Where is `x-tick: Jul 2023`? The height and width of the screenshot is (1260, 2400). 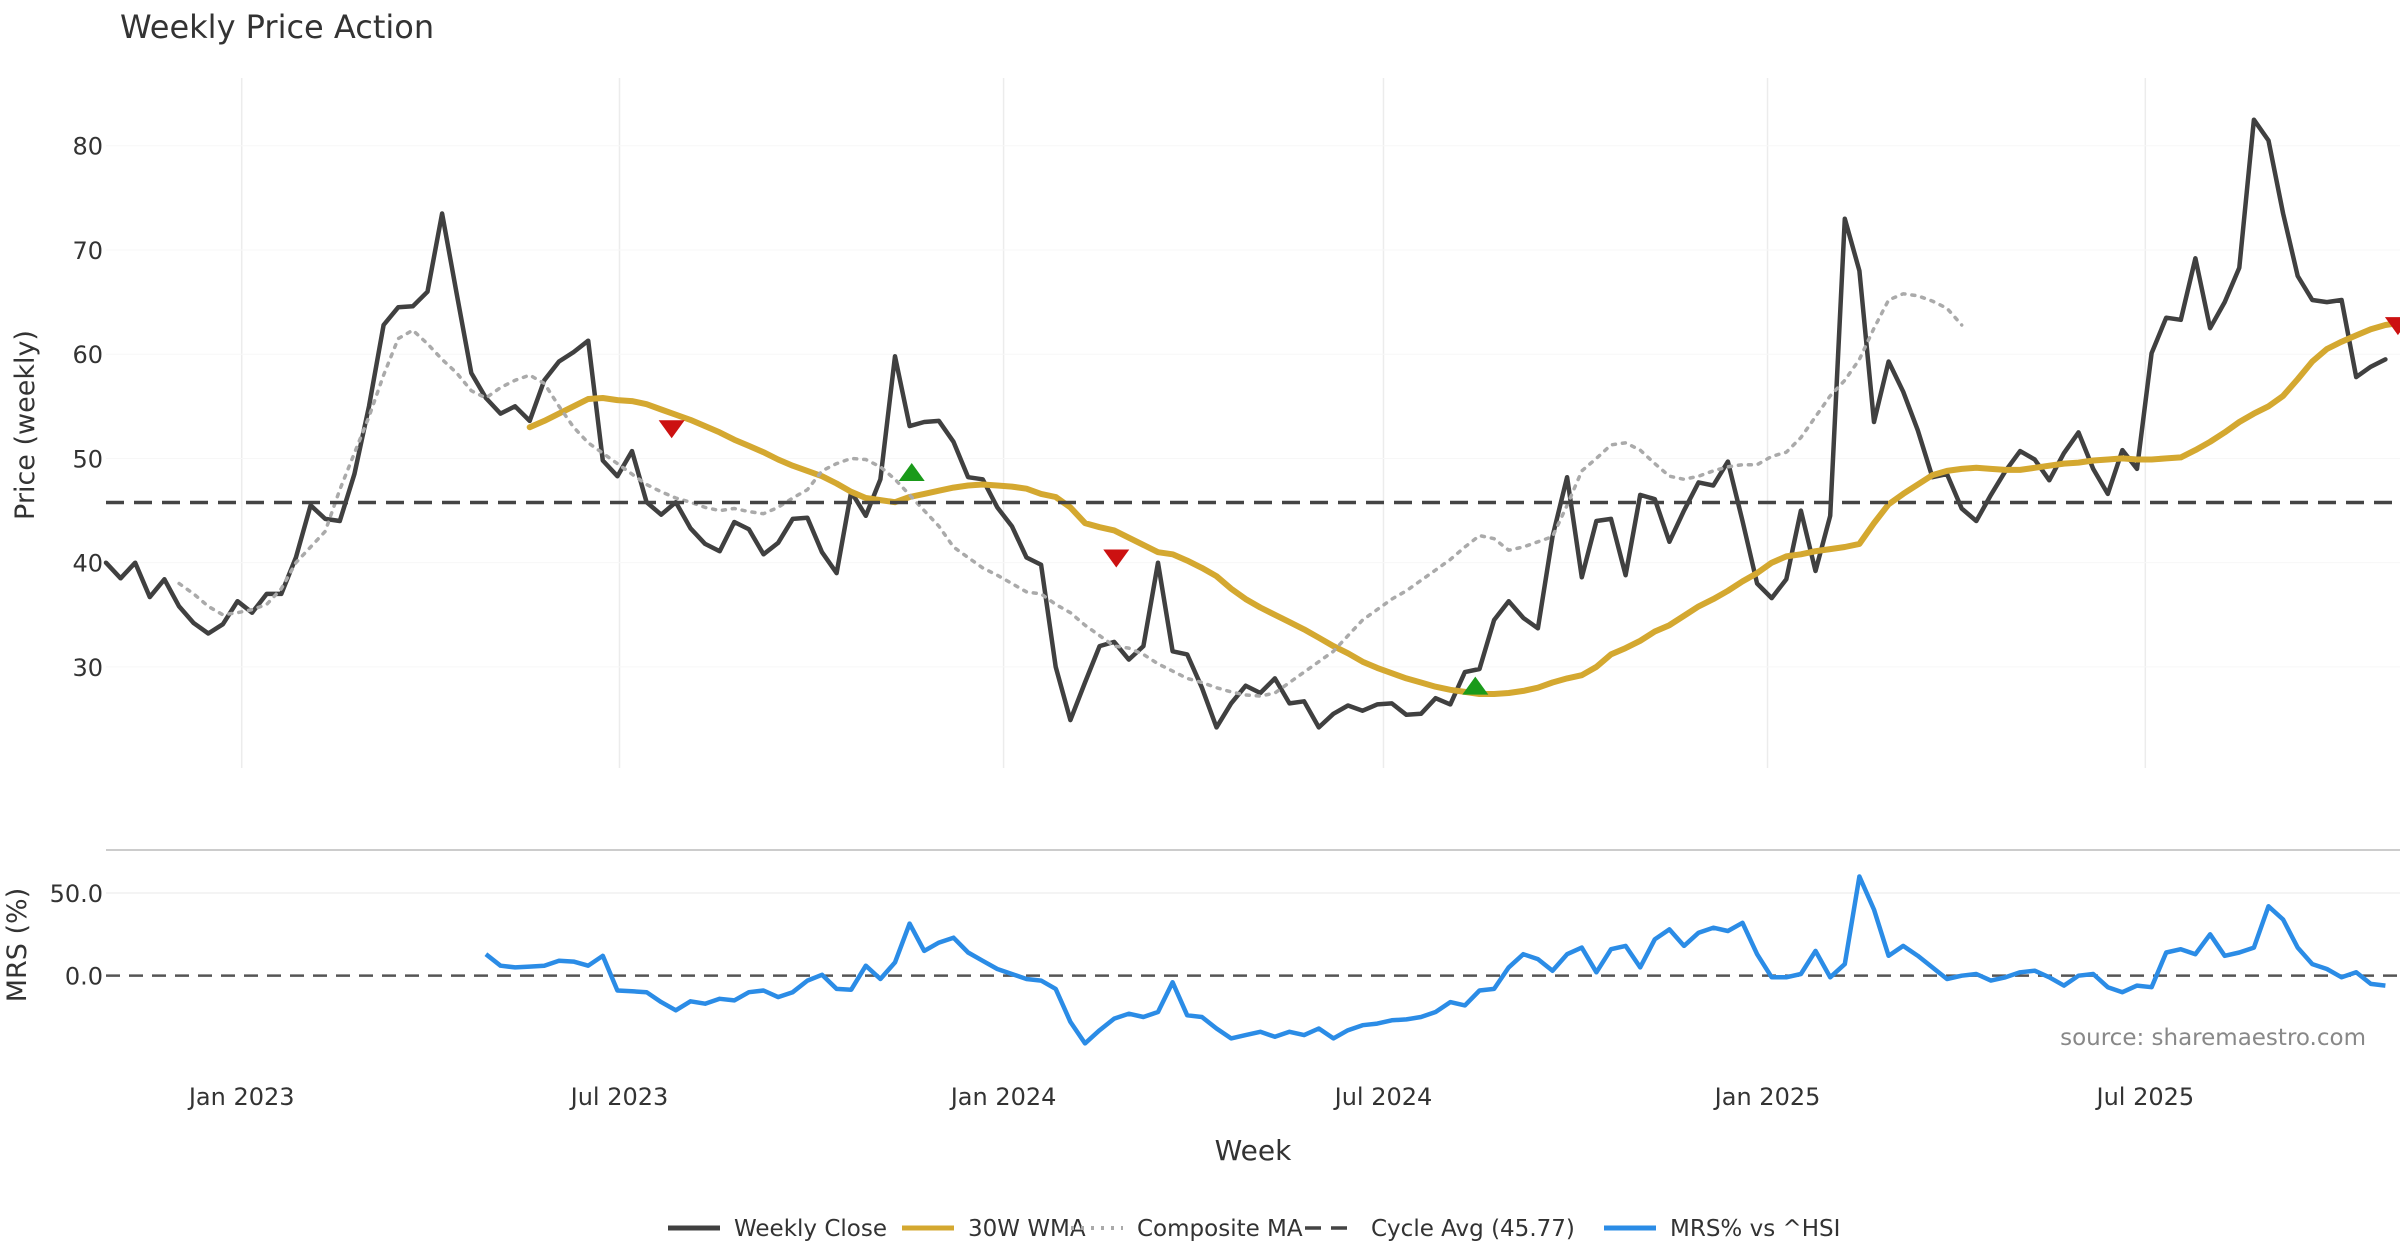
x-tick: Jul 2023 is located at coordinates (619, 1097).